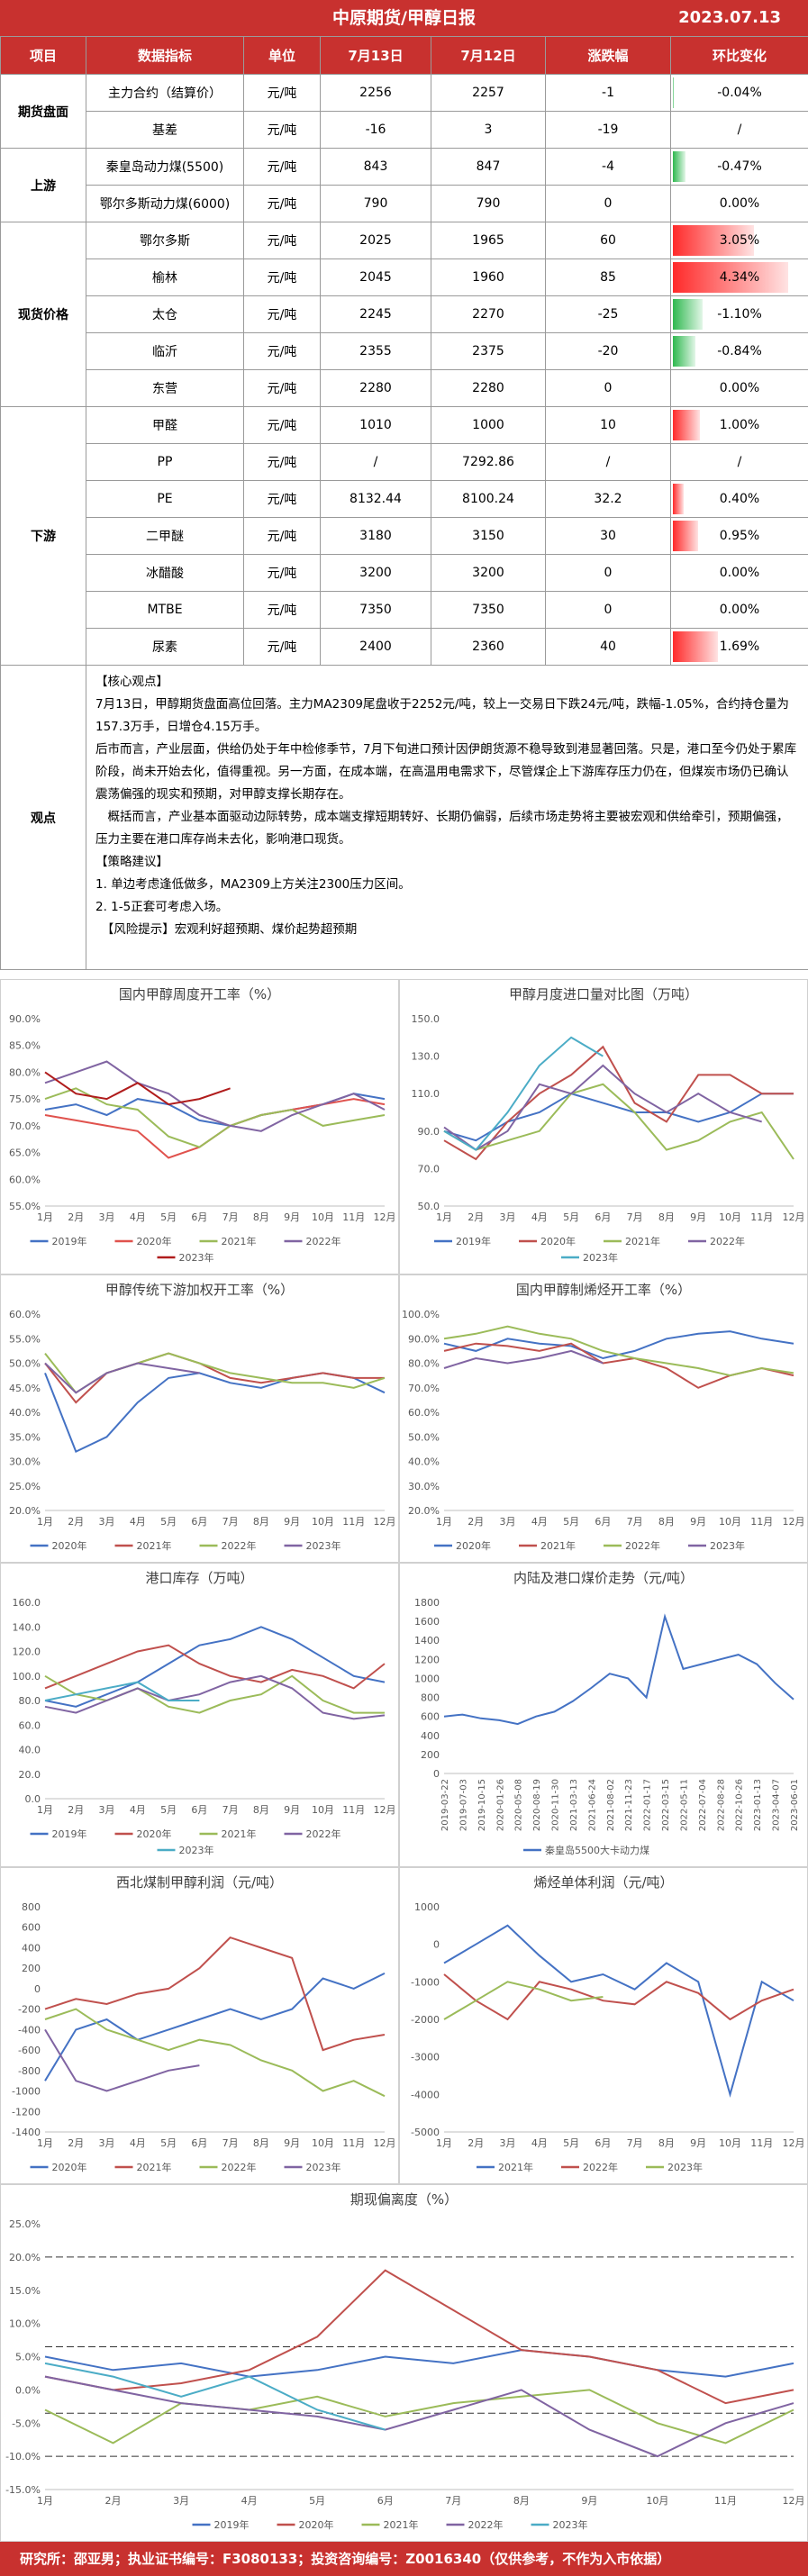 The width and height of the screenshot is (808, 2576). Describe the element at coordinates (199, 1290) in the screenshot. I see `chart-title: 甲醇传统下游加权开工率（%）` at that location.